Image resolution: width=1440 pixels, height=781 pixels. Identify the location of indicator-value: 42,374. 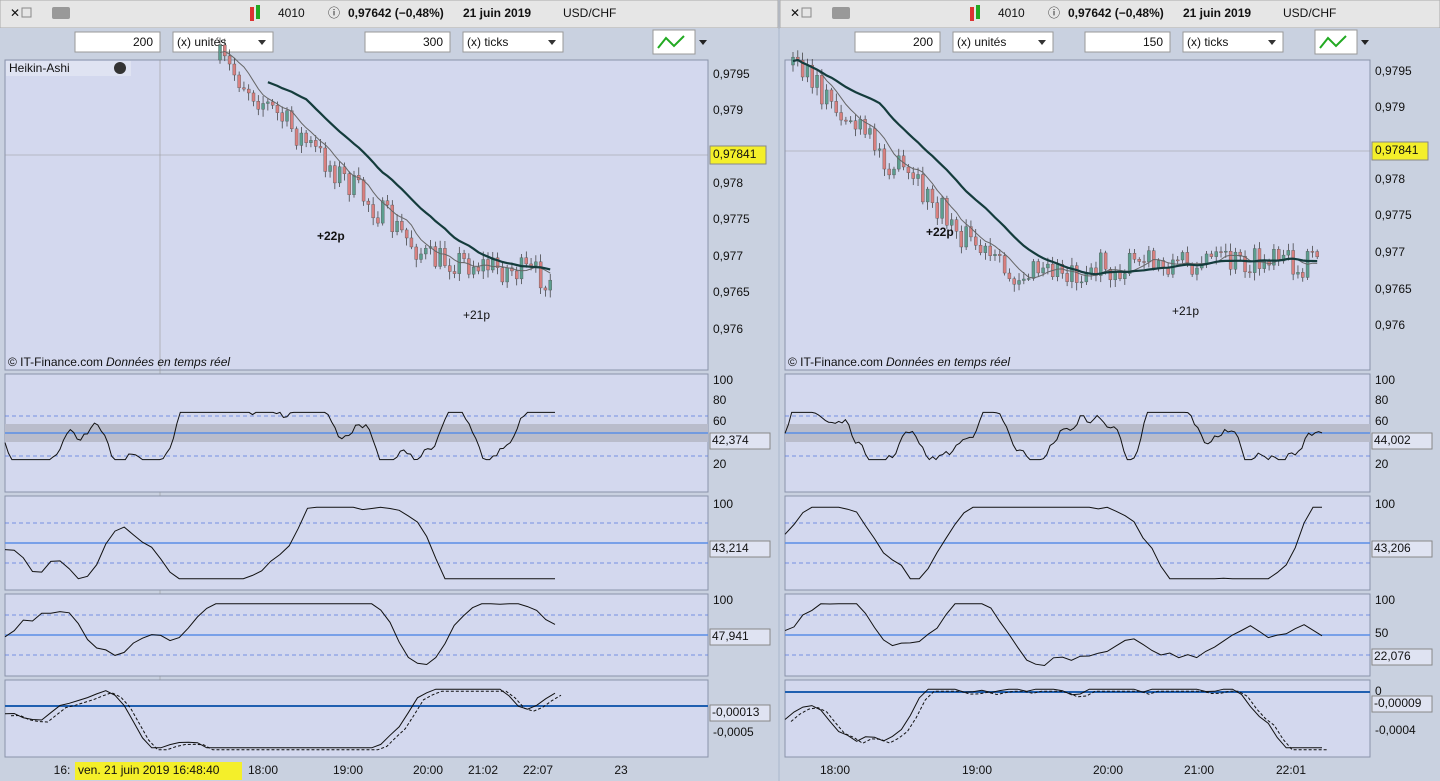
(730, 440).